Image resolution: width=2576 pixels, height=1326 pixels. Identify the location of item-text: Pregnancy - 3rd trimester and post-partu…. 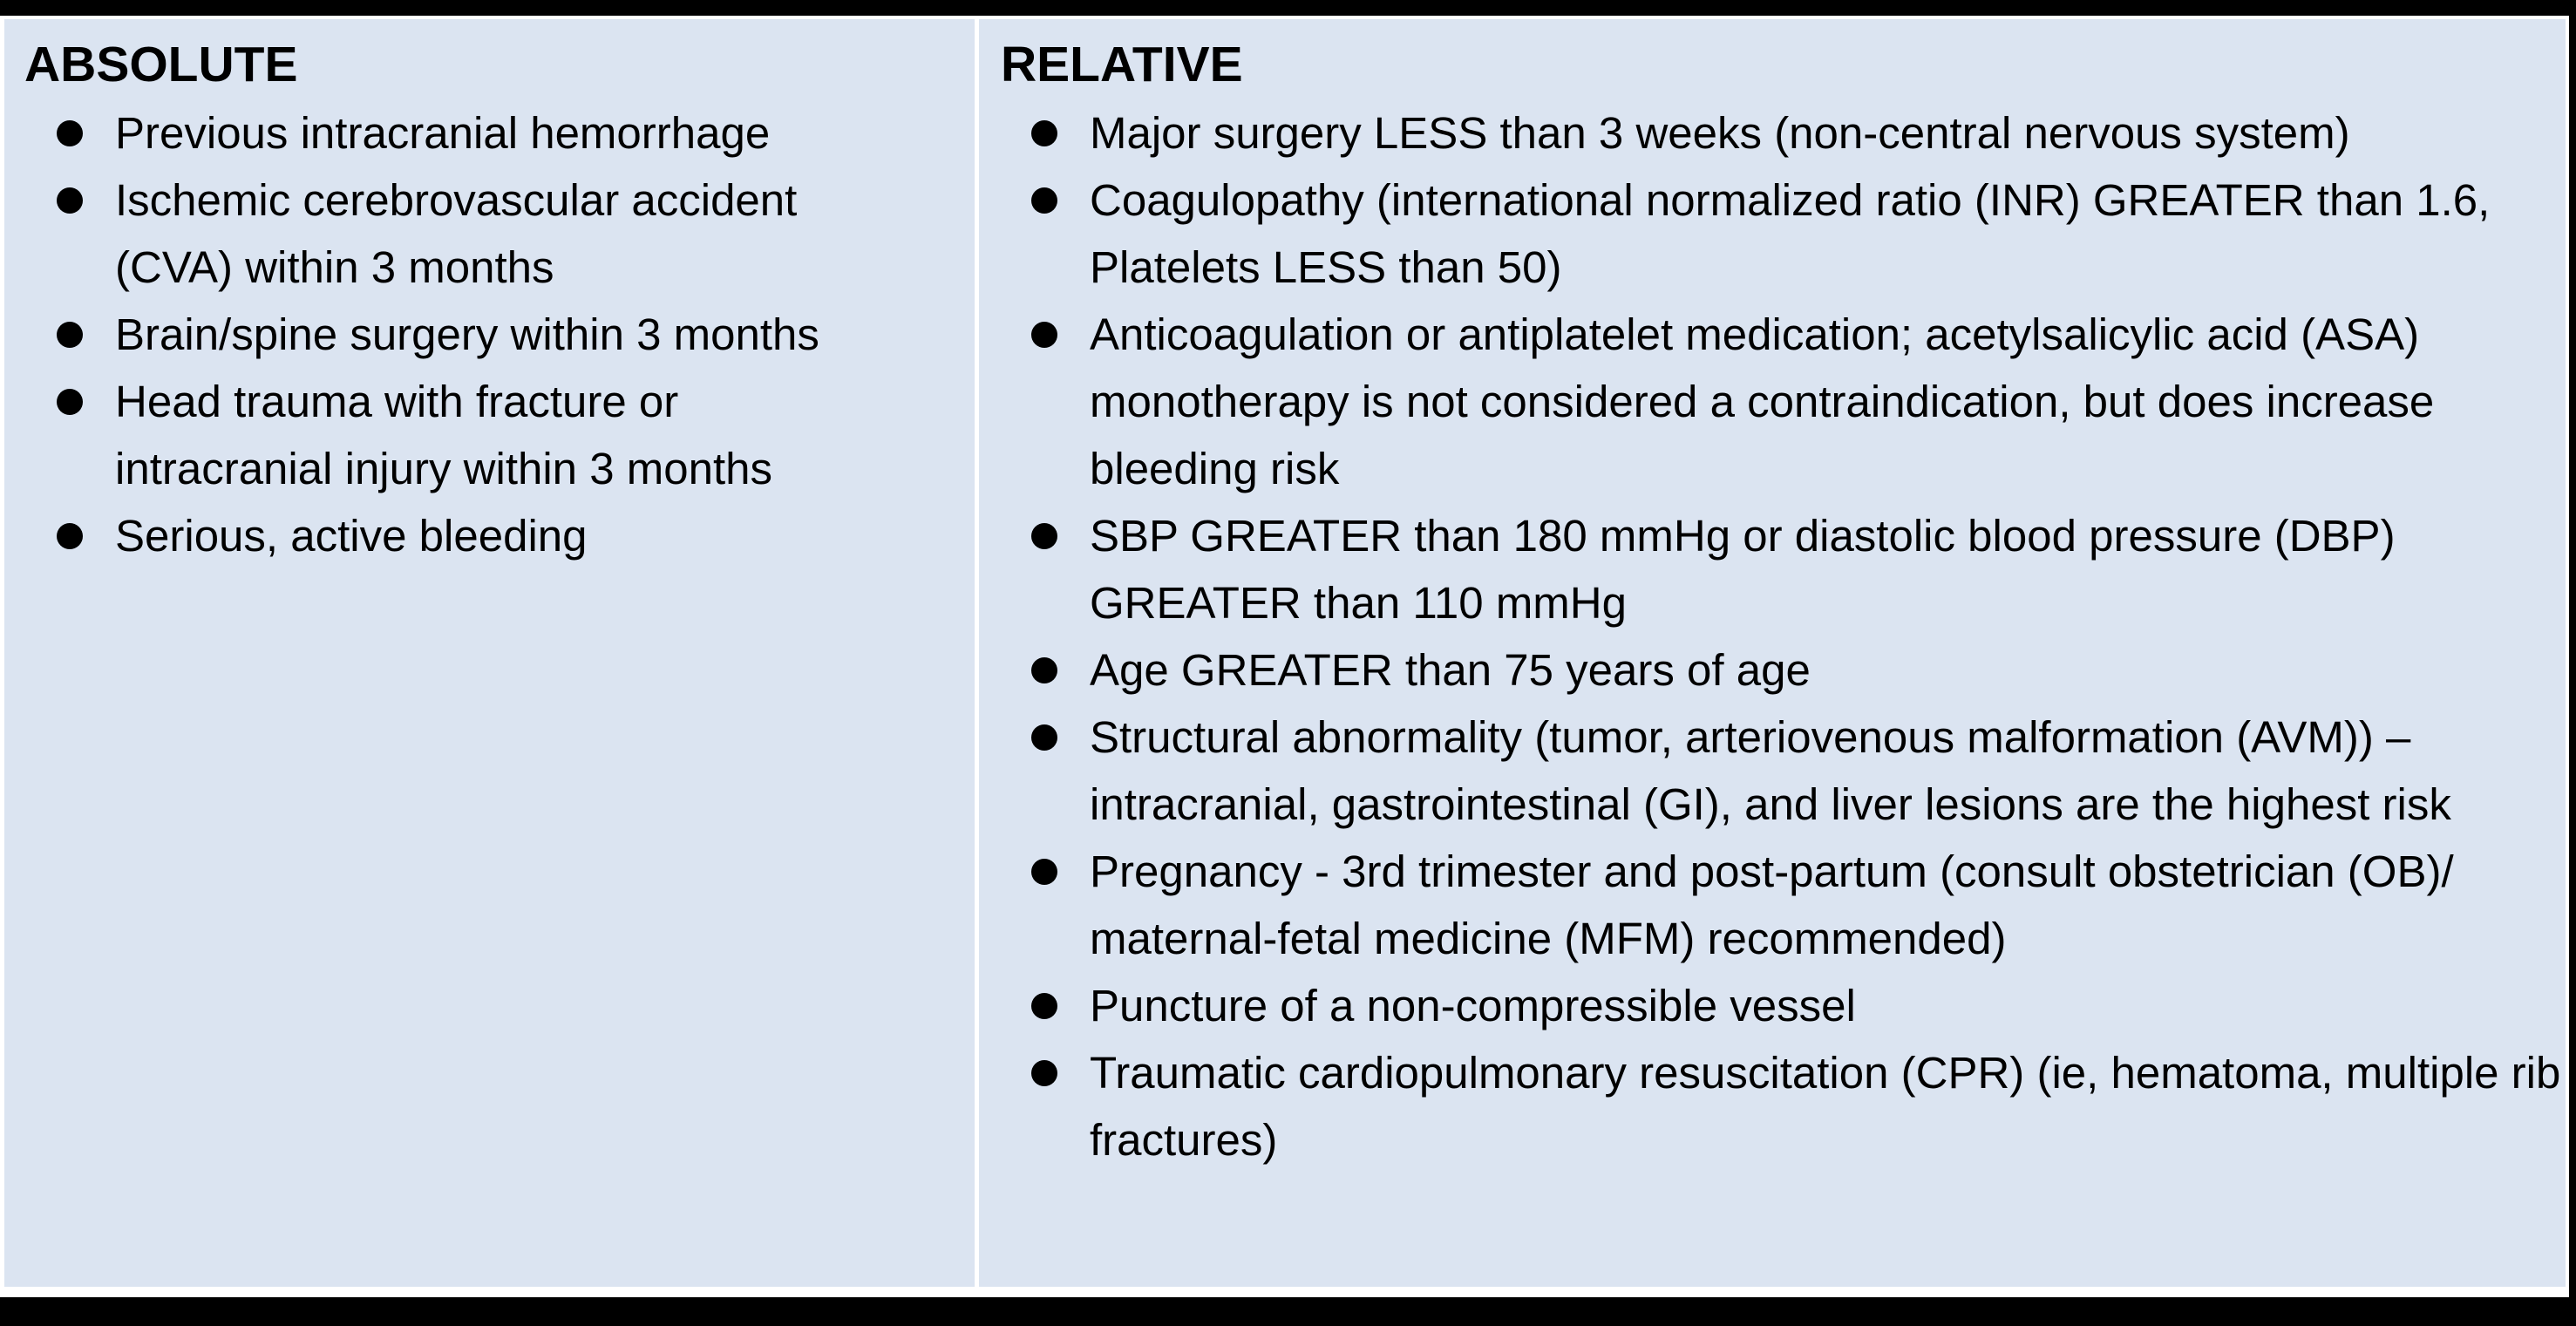
(1772, 905).